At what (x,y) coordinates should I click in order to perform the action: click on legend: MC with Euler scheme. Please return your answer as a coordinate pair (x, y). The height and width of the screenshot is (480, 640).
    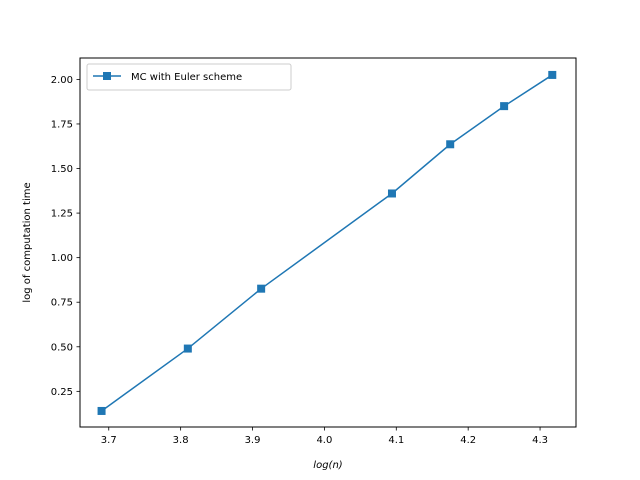
    Looking at the image, I should click on (189, 77).